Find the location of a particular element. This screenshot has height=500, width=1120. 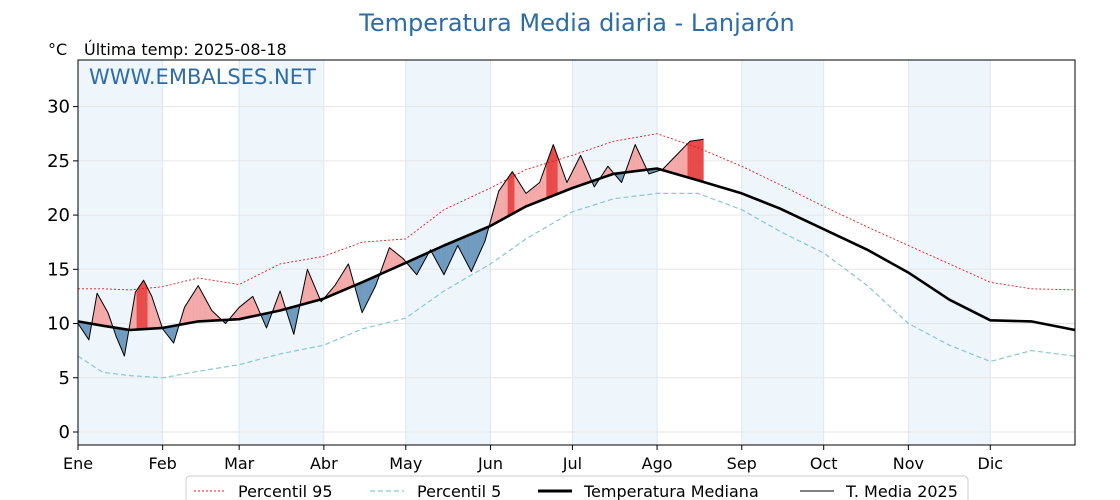

y-tick-label: 30 is located at coordinates (58, 107).